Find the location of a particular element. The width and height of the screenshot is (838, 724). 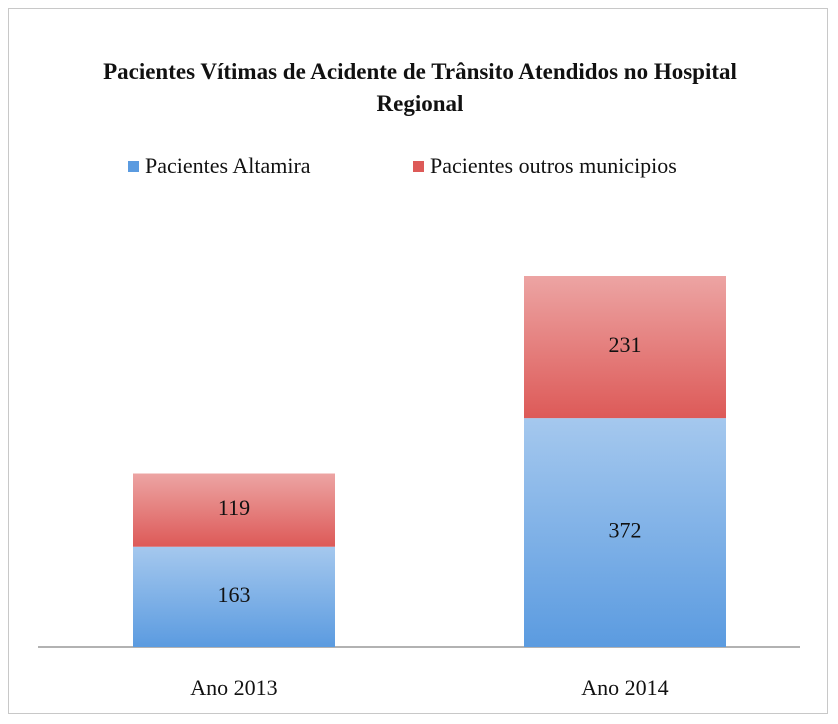

legend-label: Pacientes Altamira is located at coordinates (228, 165).